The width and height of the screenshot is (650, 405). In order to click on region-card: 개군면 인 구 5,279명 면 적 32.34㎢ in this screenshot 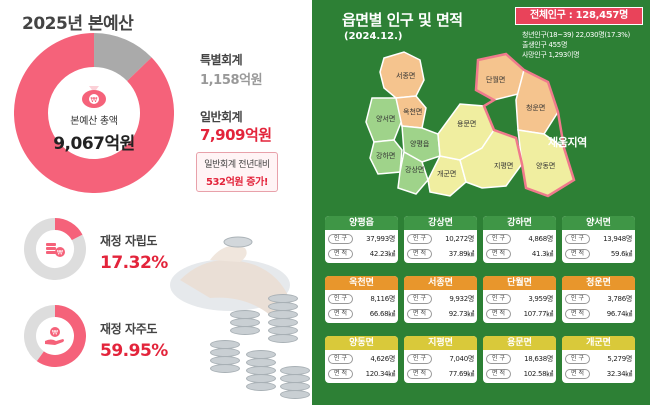, I will do `click(598, 359)`.